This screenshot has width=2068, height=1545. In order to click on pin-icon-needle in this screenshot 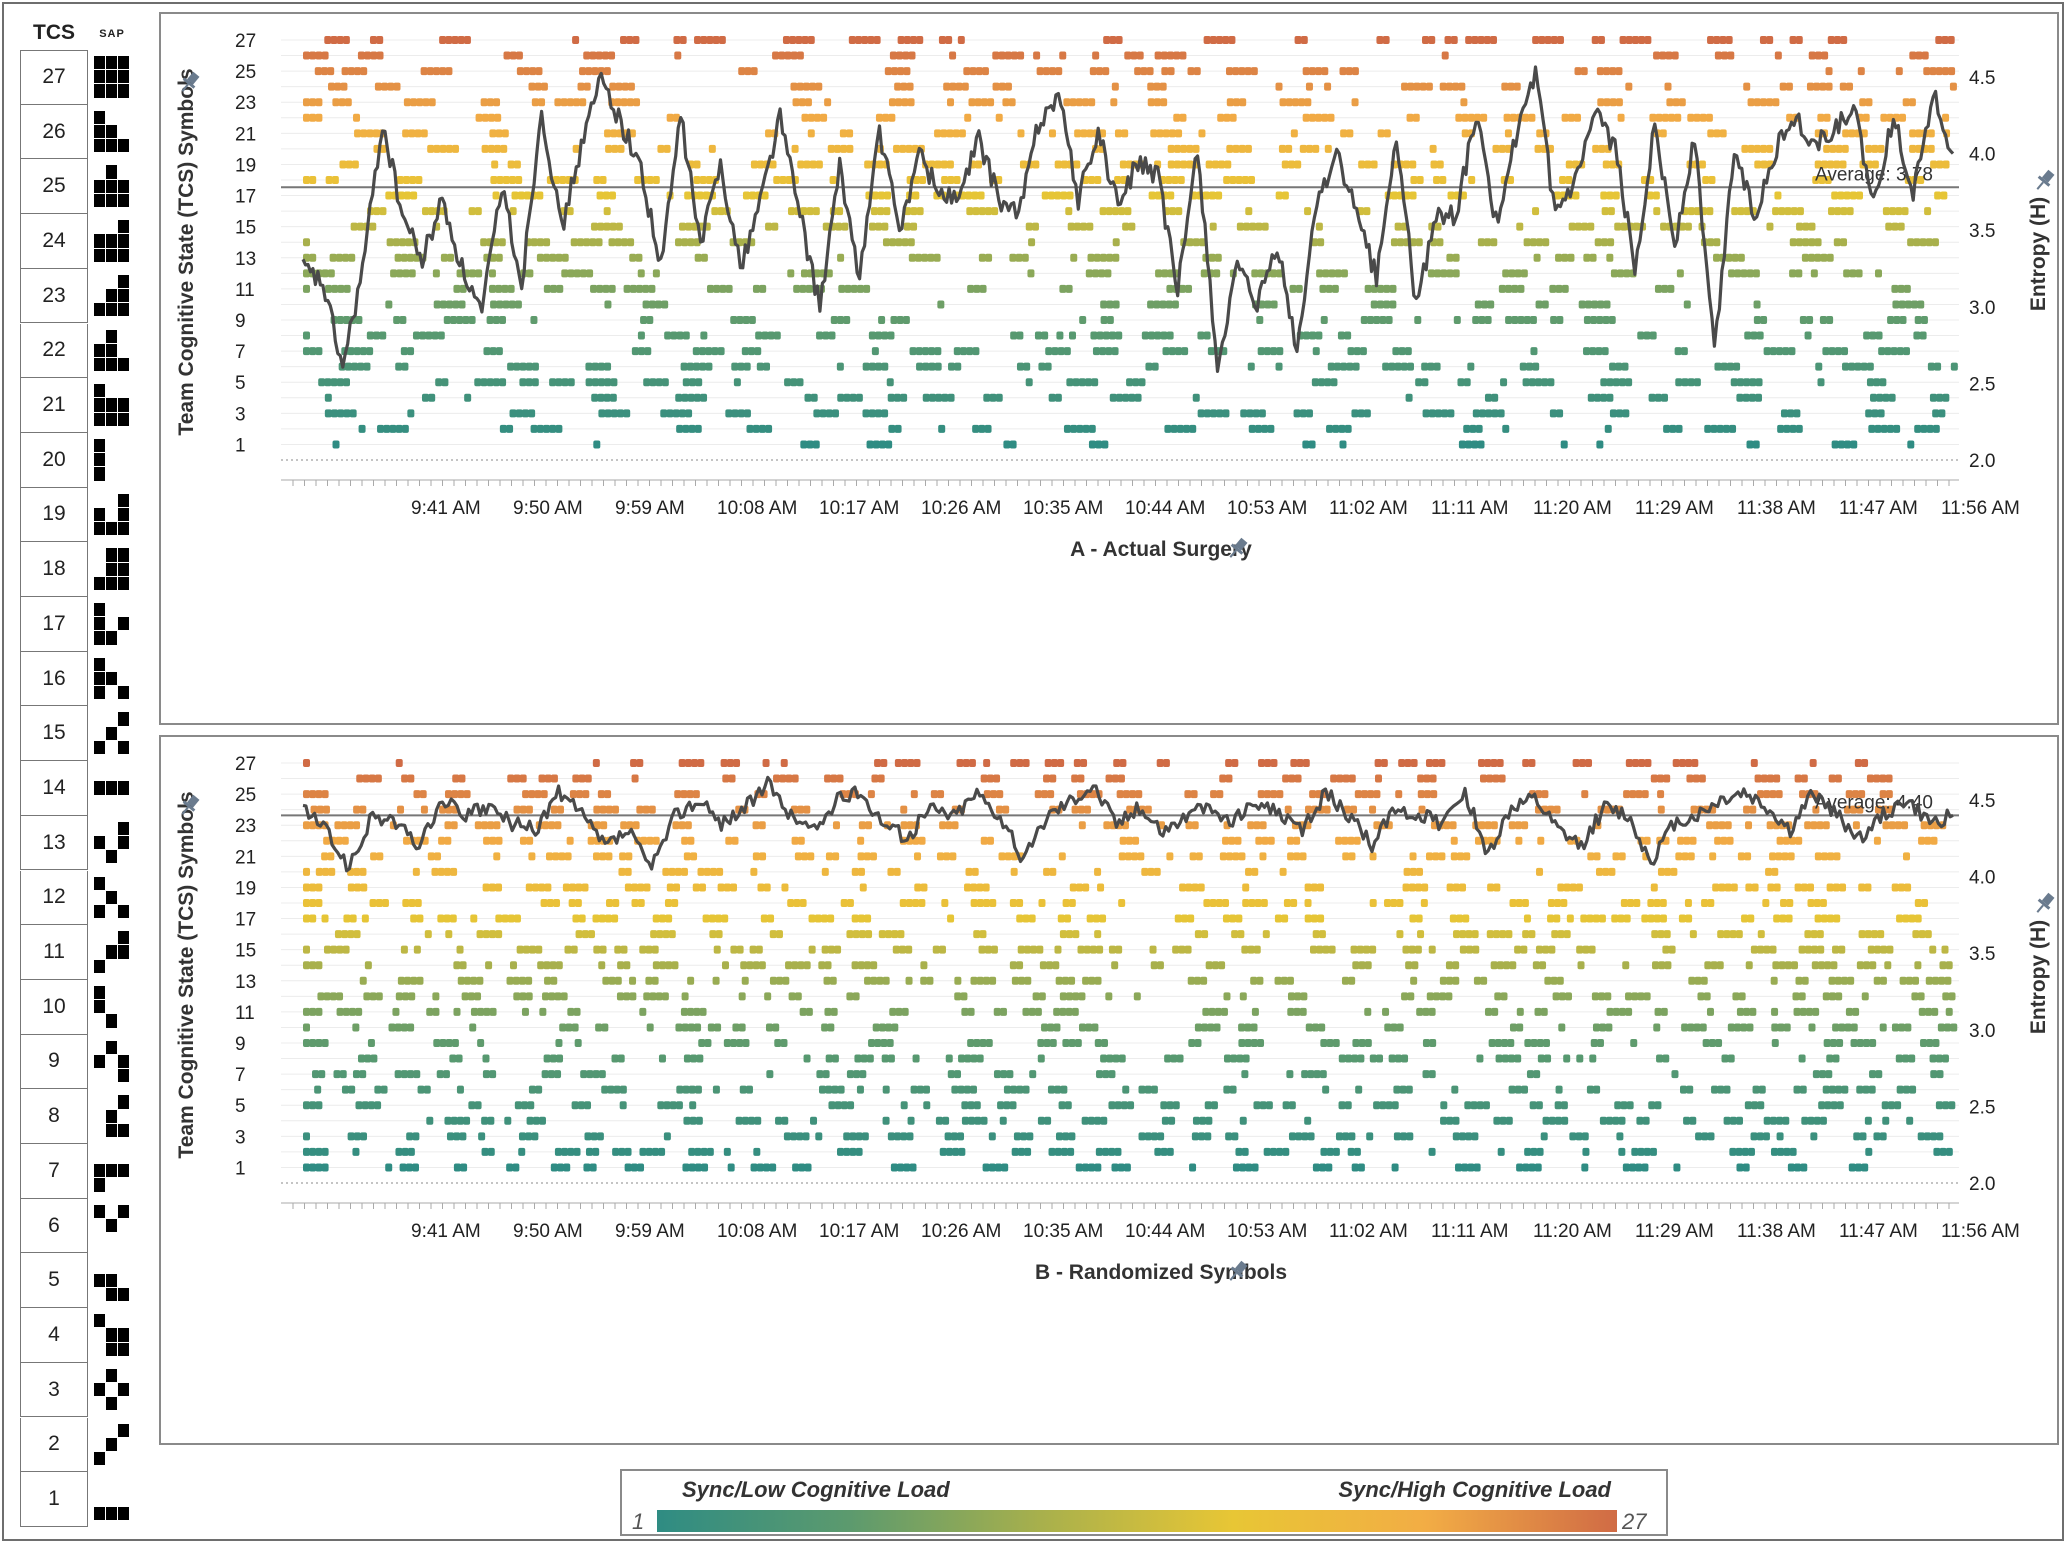, I will do `click(185, 810)`.